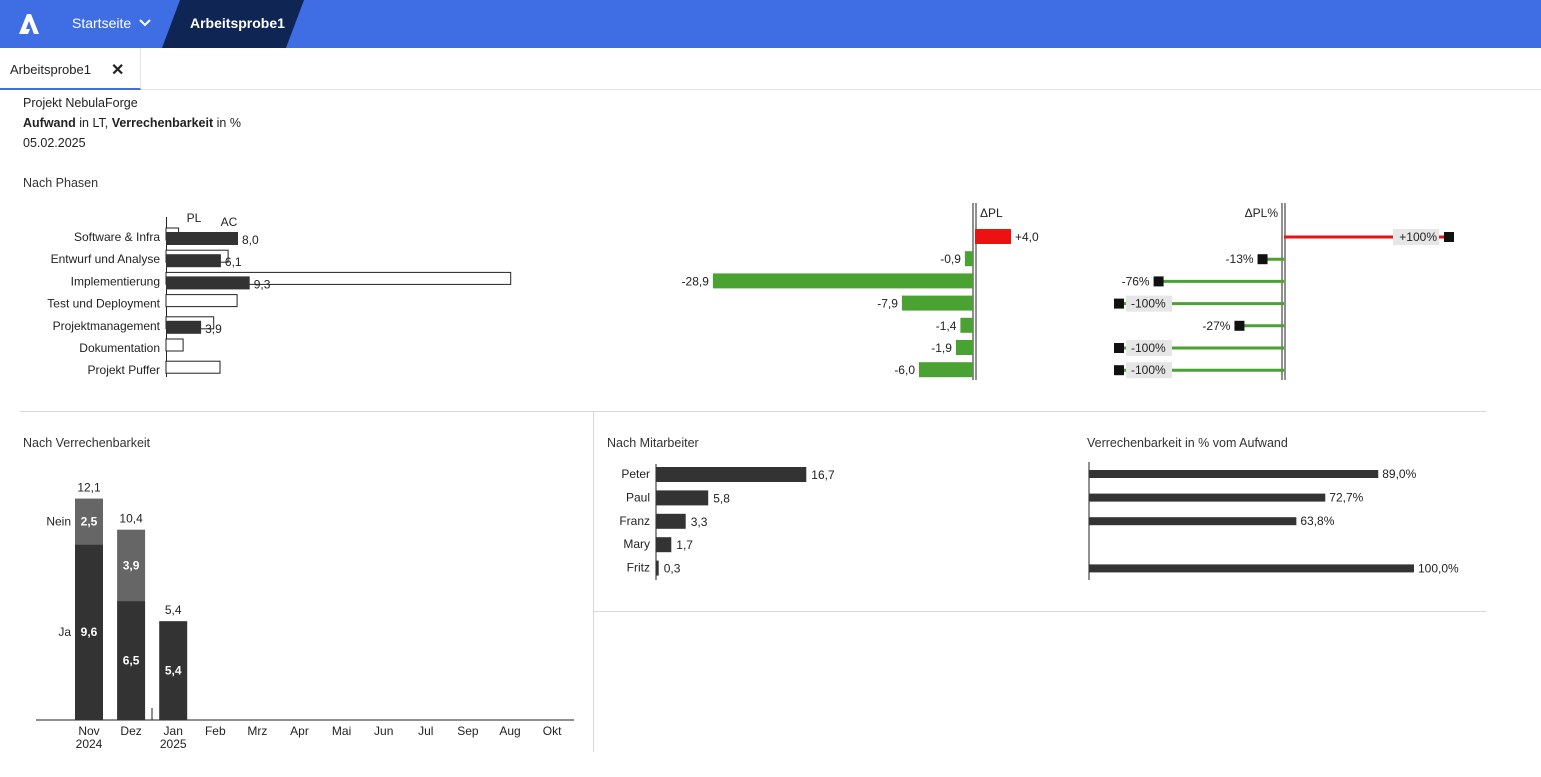 This screenshot has height=777, width=1541. I want to click on mitarbeiter-section-title: Nach Mitarbeiter, so click(653, 443).